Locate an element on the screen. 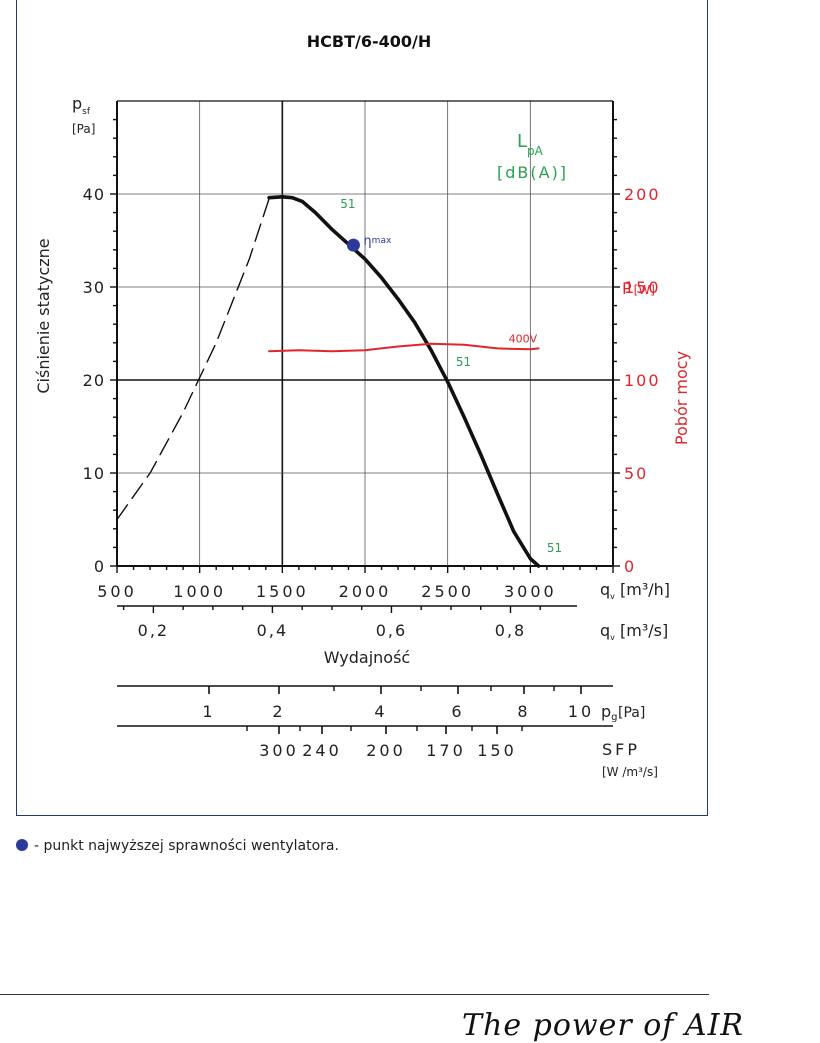  y-tick-label-20: 20 is located at coordinates (94, 380).